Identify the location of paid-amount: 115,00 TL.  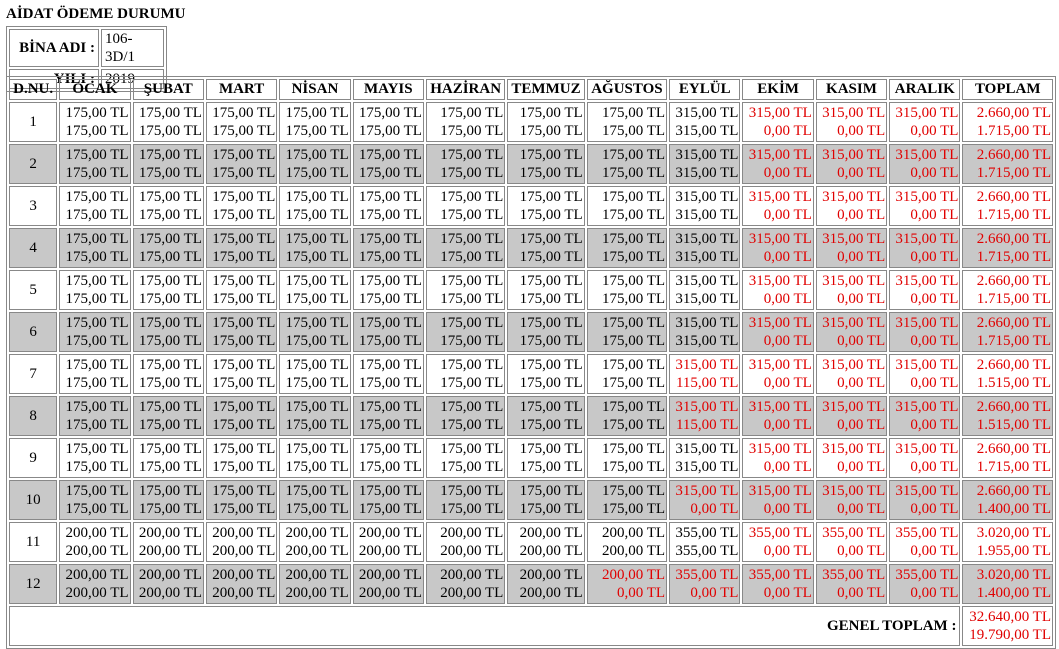
(707, 425).